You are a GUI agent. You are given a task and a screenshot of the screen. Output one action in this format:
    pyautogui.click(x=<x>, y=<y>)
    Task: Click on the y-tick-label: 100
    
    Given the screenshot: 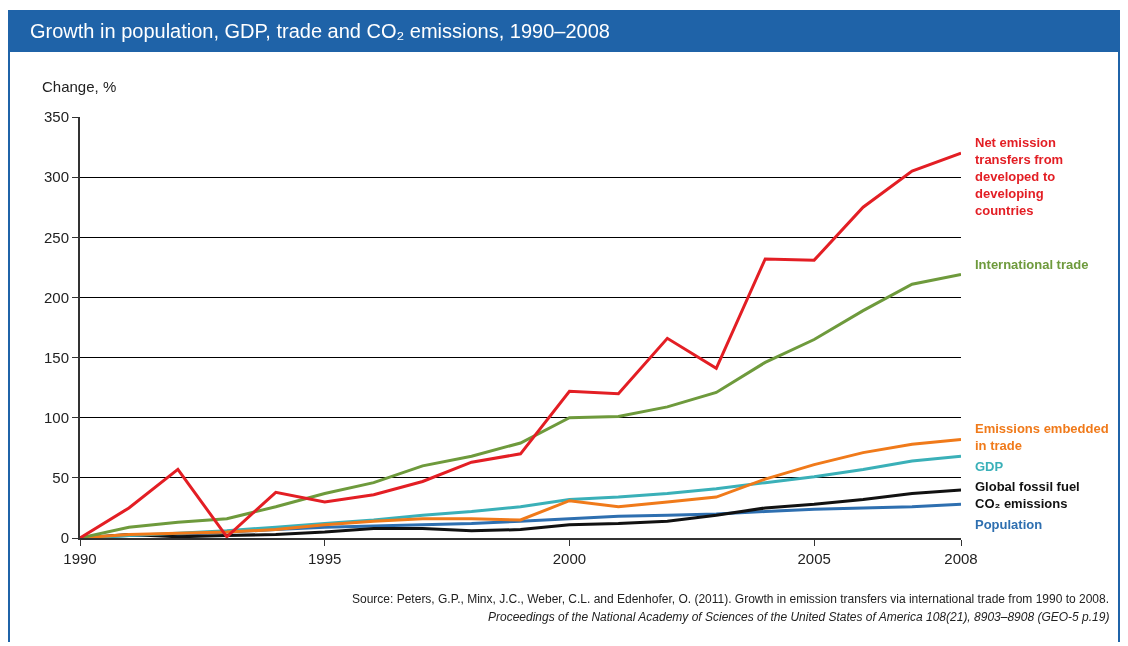 What is the action you would take?
    pyautogui.click(x=56, y=417)
    